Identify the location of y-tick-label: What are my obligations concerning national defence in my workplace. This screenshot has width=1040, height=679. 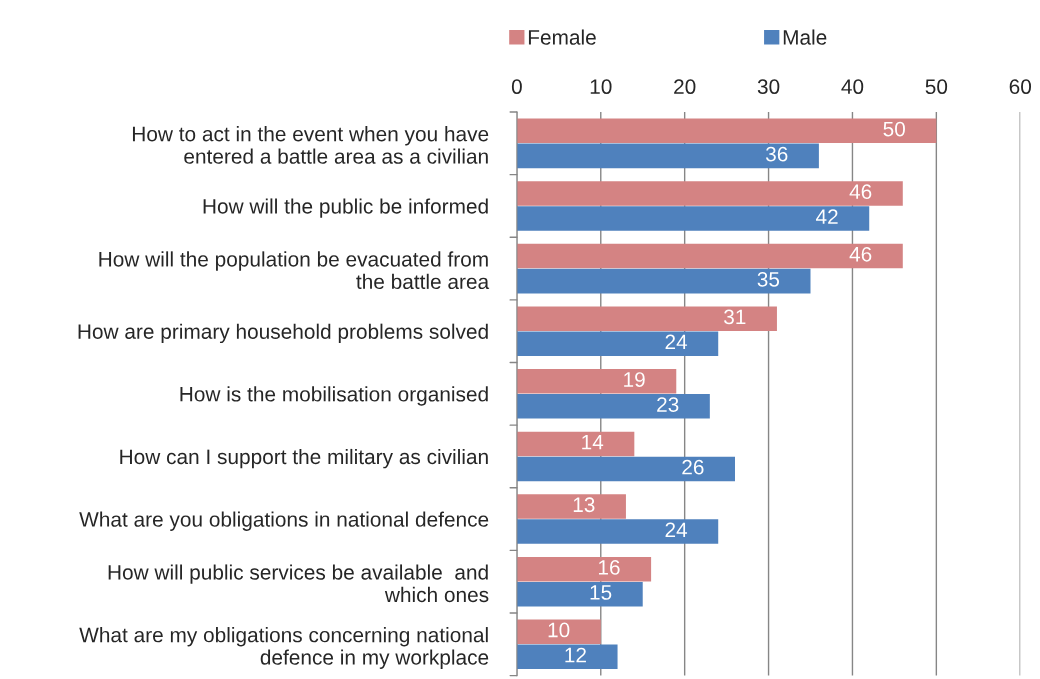
(284, 648).